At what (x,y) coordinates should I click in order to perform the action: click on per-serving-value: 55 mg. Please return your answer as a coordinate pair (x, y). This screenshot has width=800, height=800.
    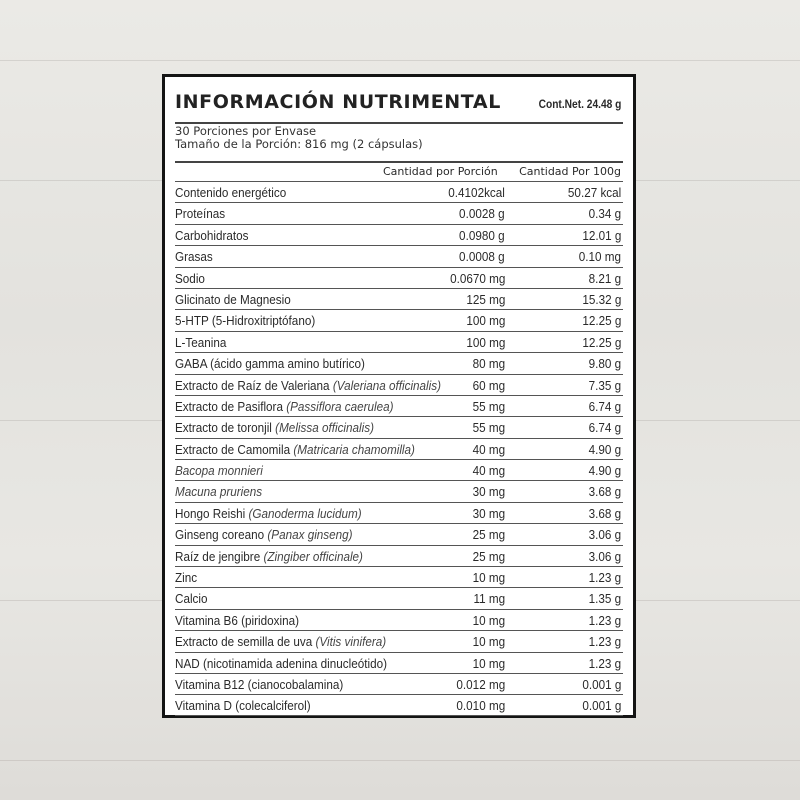
    Looking at the image, I should click on (488, 428).